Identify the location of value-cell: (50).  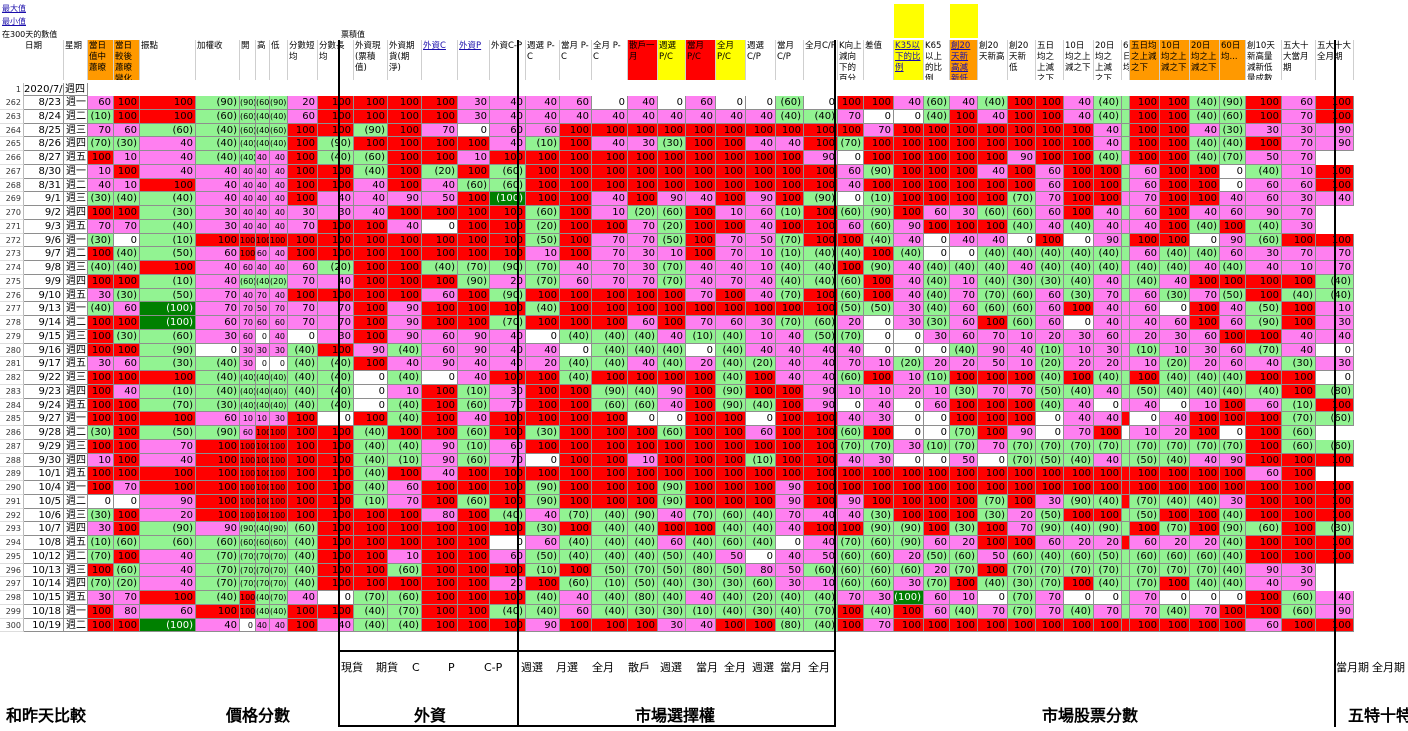
(1145, 391).